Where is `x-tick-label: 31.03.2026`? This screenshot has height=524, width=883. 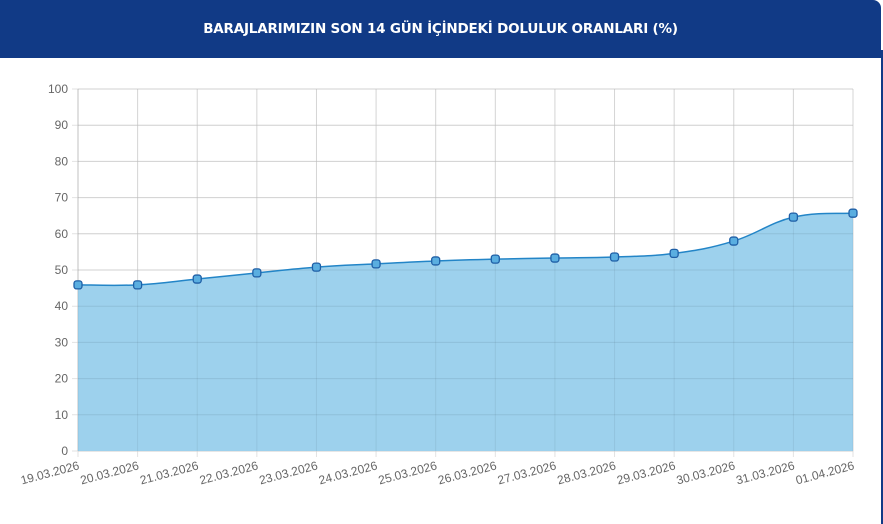 x-tick-label: 31.03.2026 is located at coordinates (766, 472).